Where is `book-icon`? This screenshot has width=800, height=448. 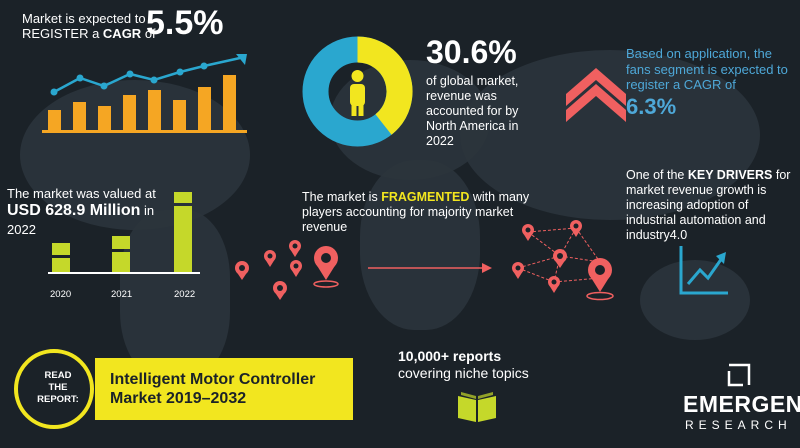
book-icon is located at coordinates (477, 407).